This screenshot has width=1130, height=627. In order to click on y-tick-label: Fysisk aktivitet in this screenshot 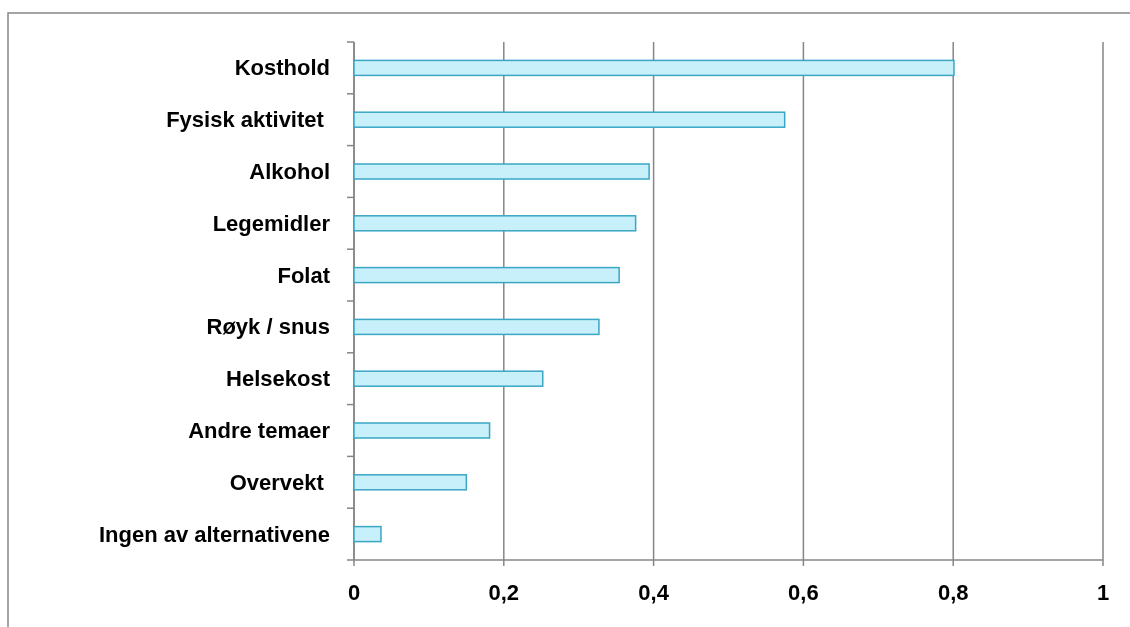, I will do `click(248, 120)`.